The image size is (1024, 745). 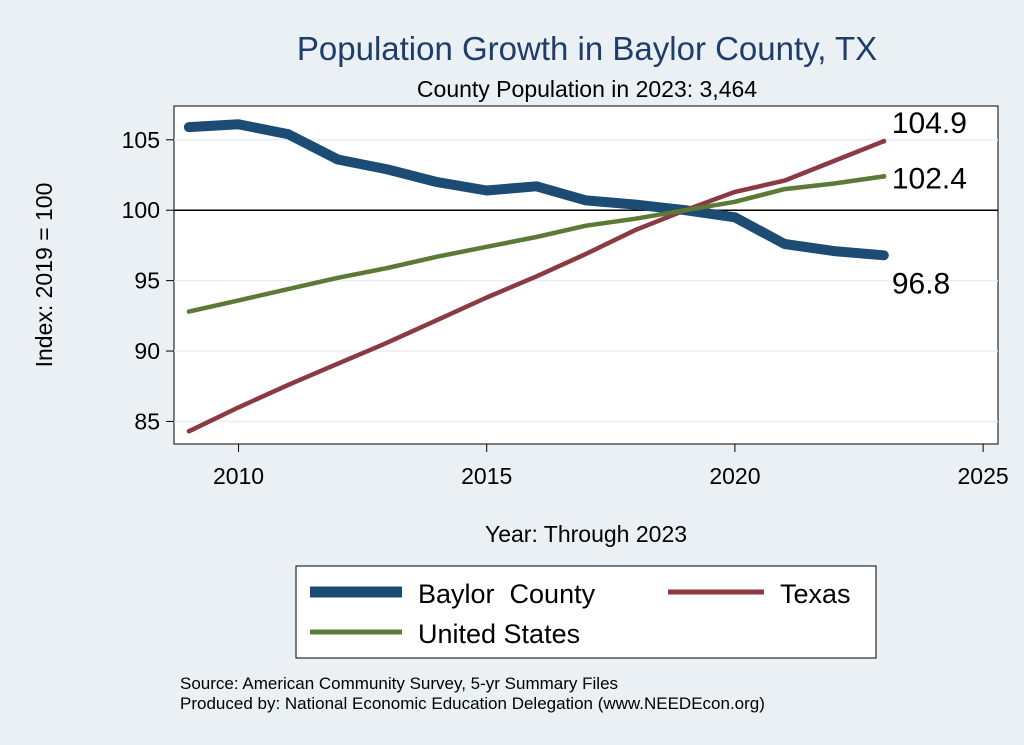 What do you see at coordinates (44, 275) in the screenshot?
I see `y-axis-label: Index: 2019 = 100` at bounding box center [44, 275].